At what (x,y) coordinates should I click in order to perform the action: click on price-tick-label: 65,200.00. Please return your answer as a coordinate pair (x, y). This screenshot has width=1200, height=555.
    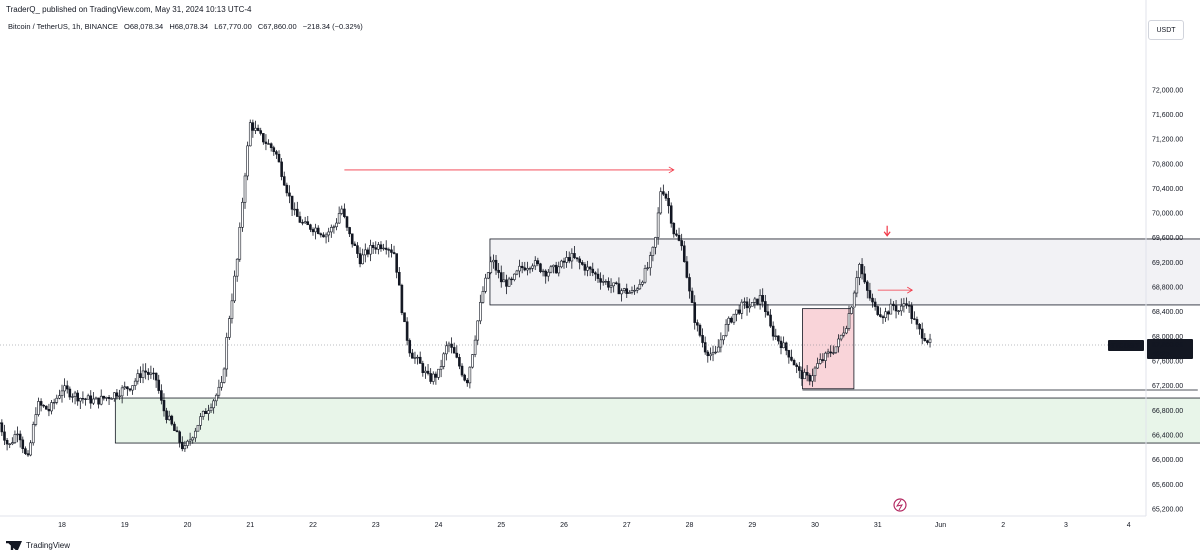
    Looking at the image, I should click on (1167, 510).